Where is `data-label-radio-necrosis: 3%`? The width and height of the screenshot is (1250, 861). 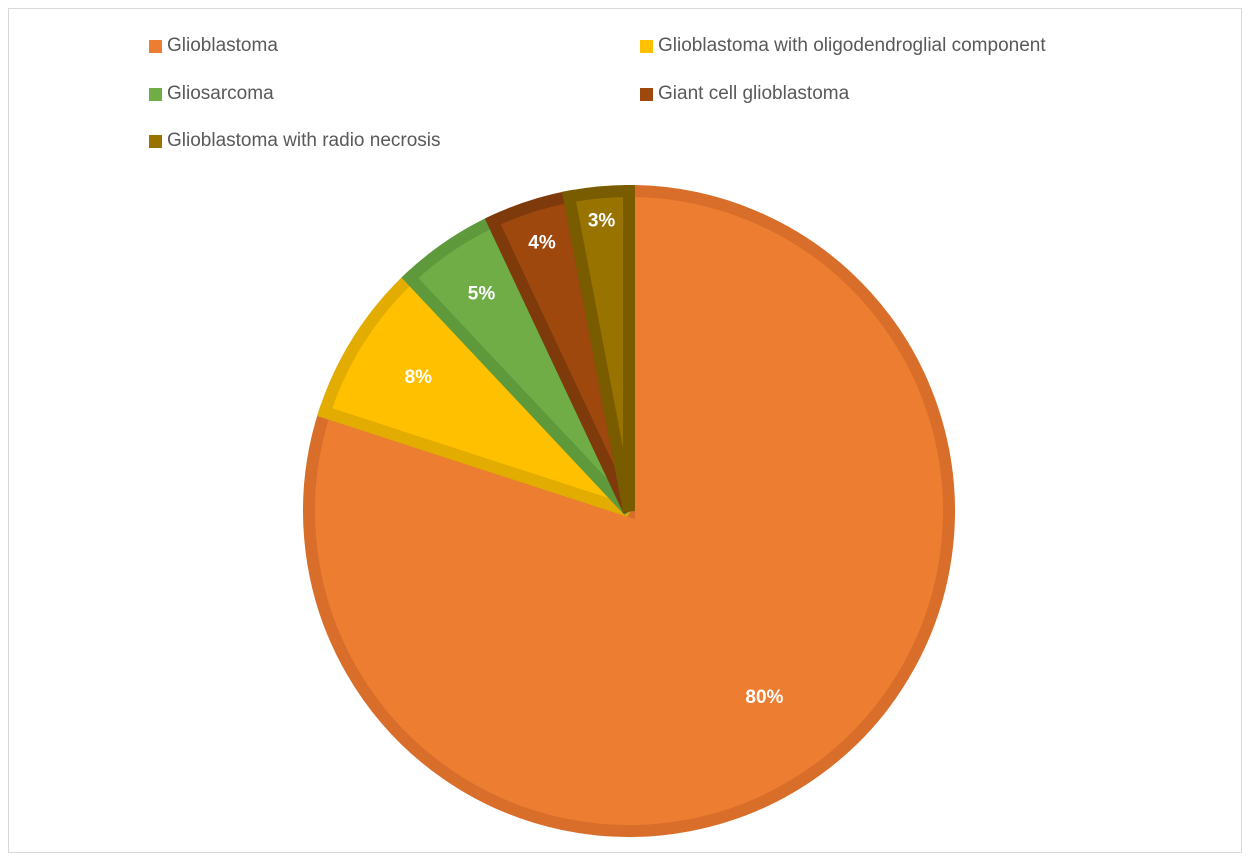
data-label-radio-necrosis: 3% is located at coordinates (602, 221).